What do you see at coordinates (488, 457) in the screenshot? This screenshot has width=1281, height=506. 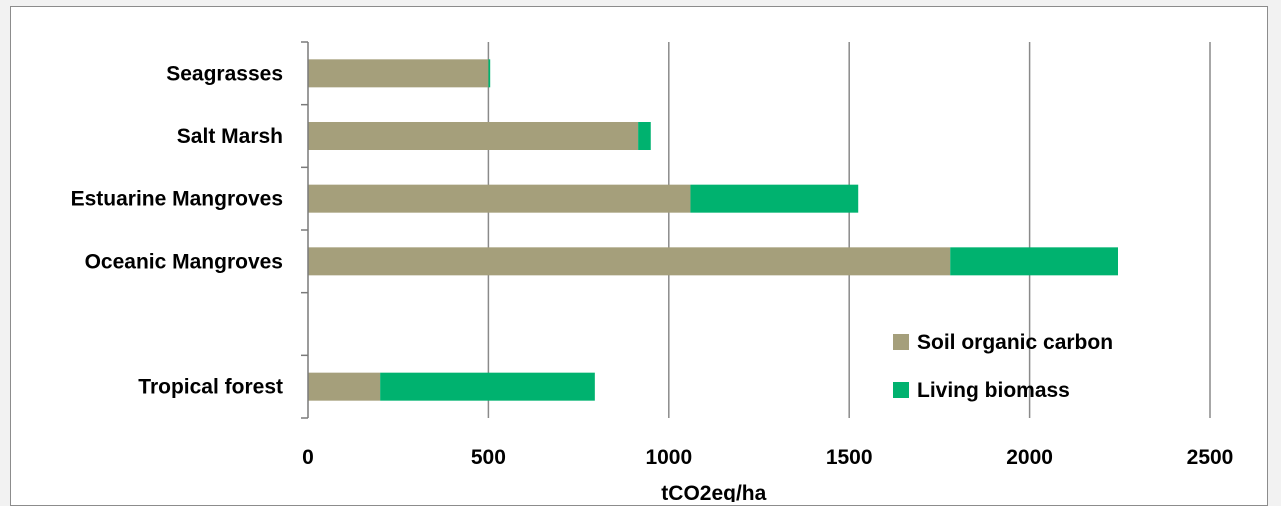 I see `x-tick-label: 500` at bounding box center [488, 457].